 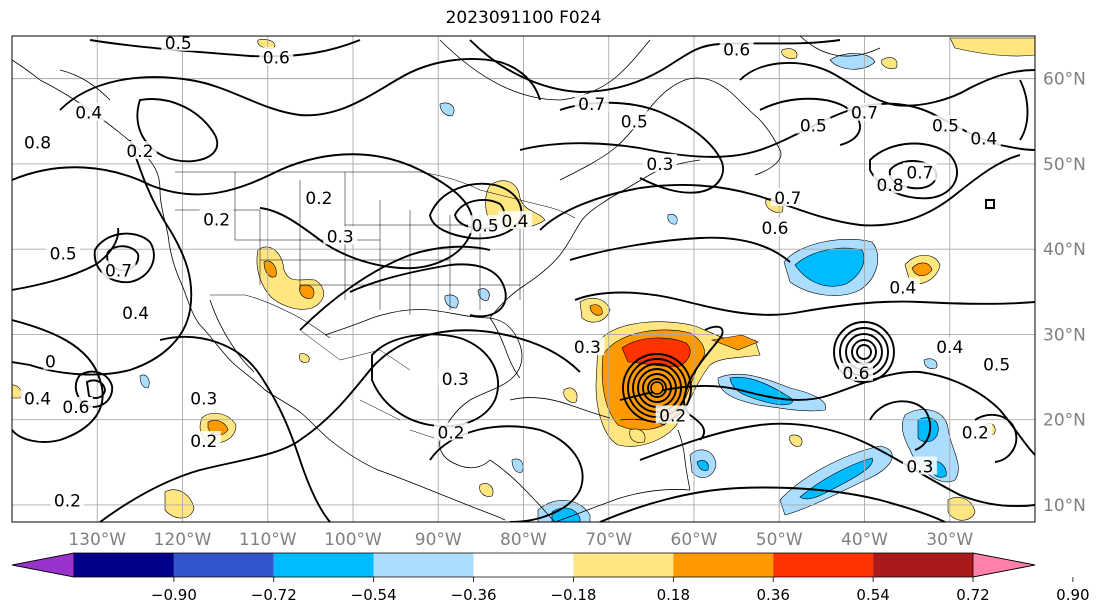 What do you see at coordinates (370, 385) in the screenshot?
I see `mexico-states` at bounding box center [370, 385].